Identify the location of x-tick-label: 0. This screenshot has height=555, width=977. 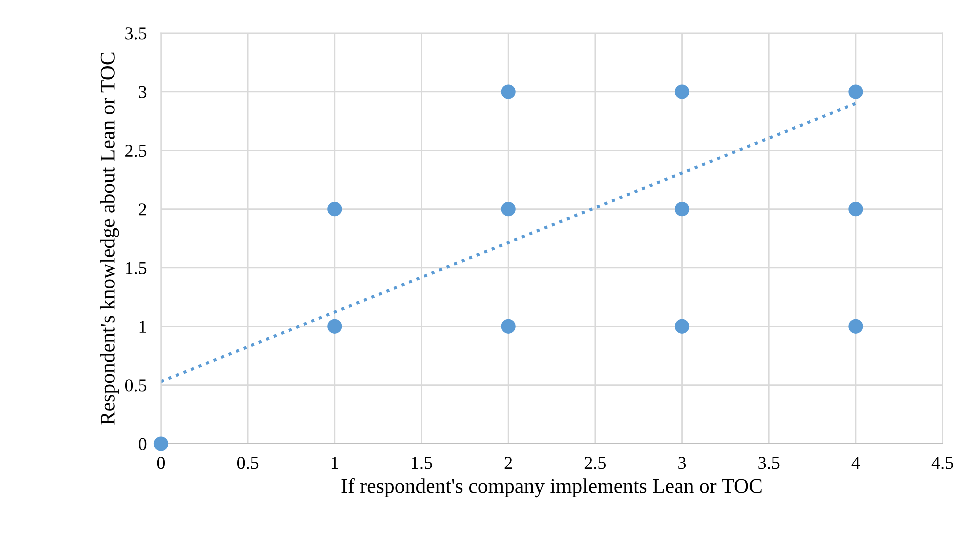
(161, 463).